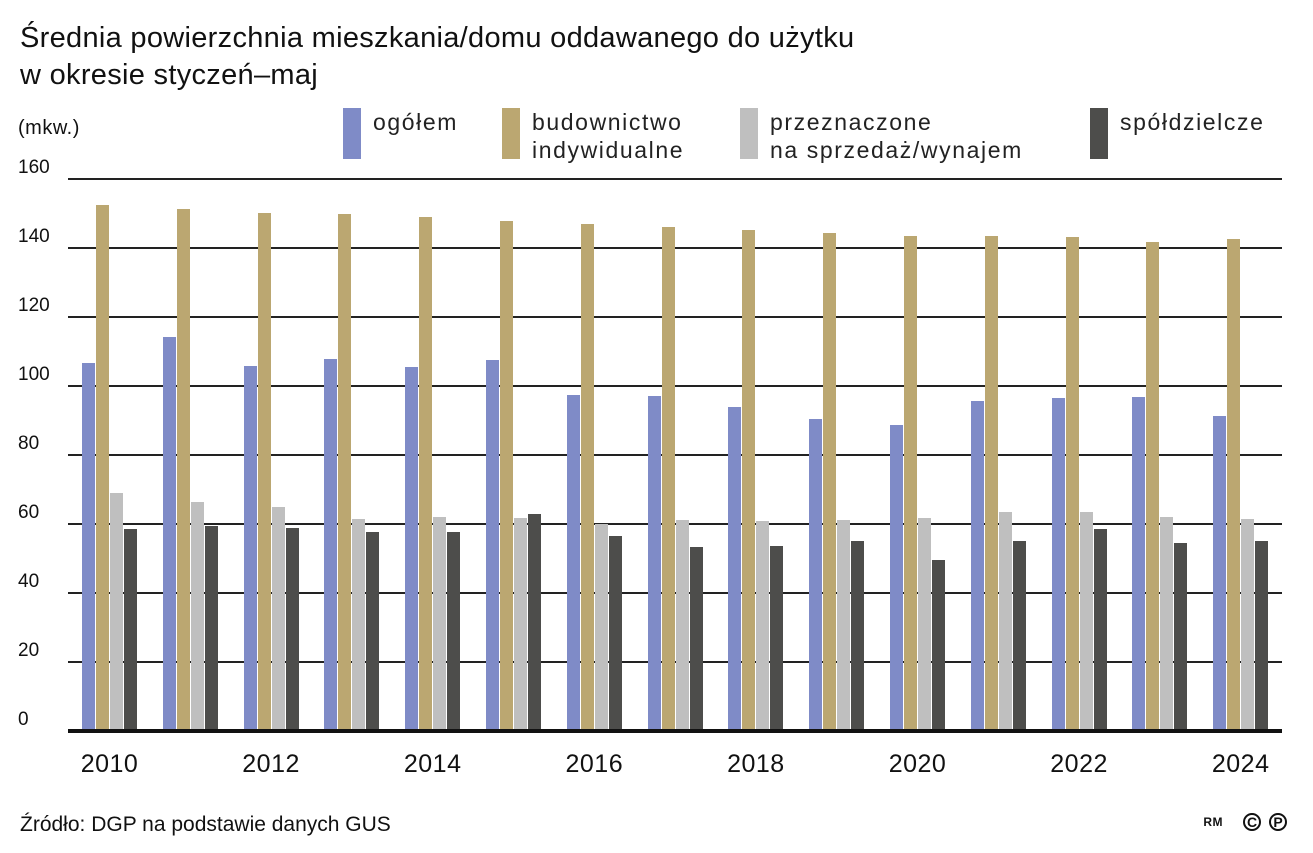 The width and height of the screenshot is (1313, 853). Describe the element at coordinates (1213, 822) in the screenshot. I see `author-initials: RM` at that location.